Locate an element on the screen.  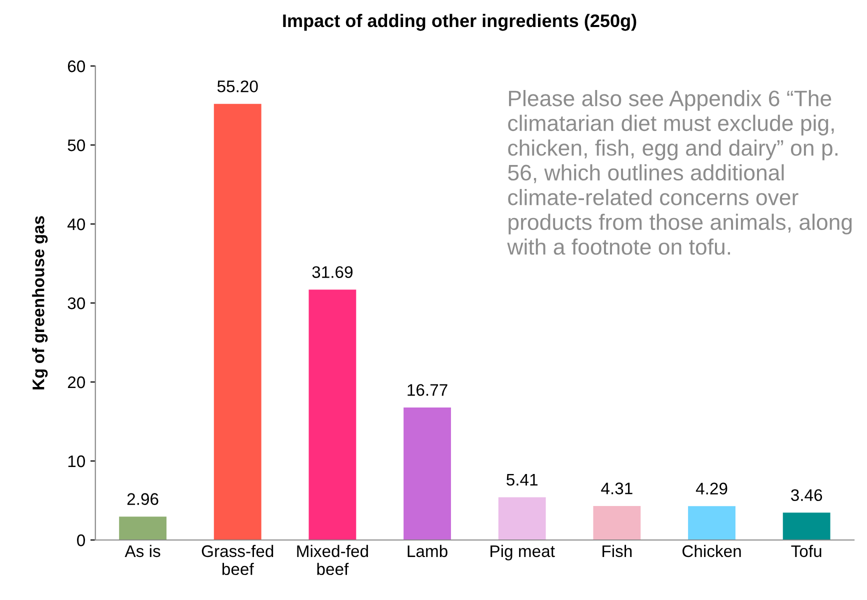
data-label: 3.46 is located at coordinates (806, 495).